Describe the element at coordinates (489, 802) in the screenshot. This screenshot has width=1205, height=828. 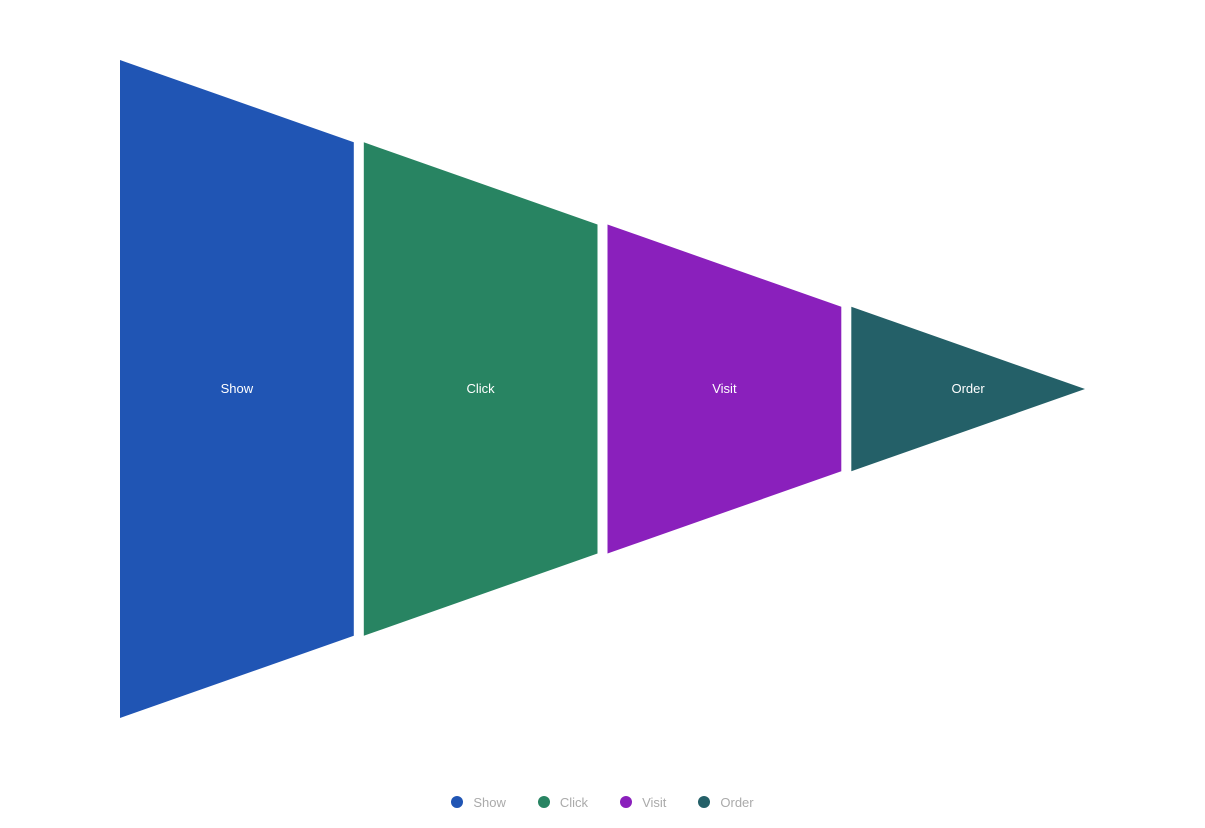
I see `legend-label-show: Show` at that location.